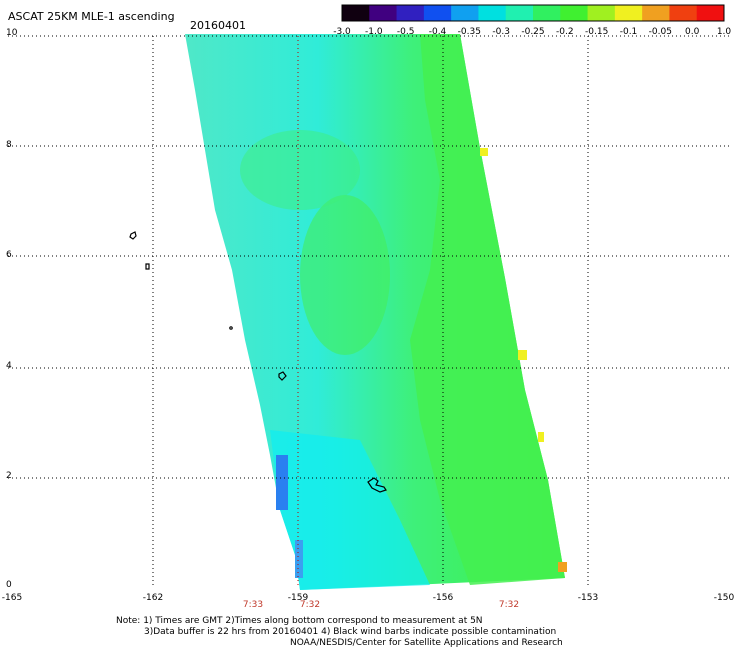  Describe the element at coordinates (253, 605) in the screenshot. I see `time-label: 7:33` at that location.